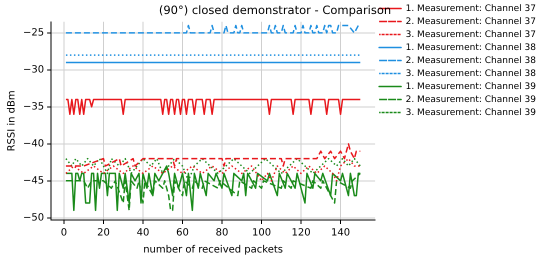 The image size is (550, 260). What do you see at coordinates (471, 35) in the screenshot?
I see `legend-label: 3. Measurement: Channel 37` at bounding box center [471, 35].